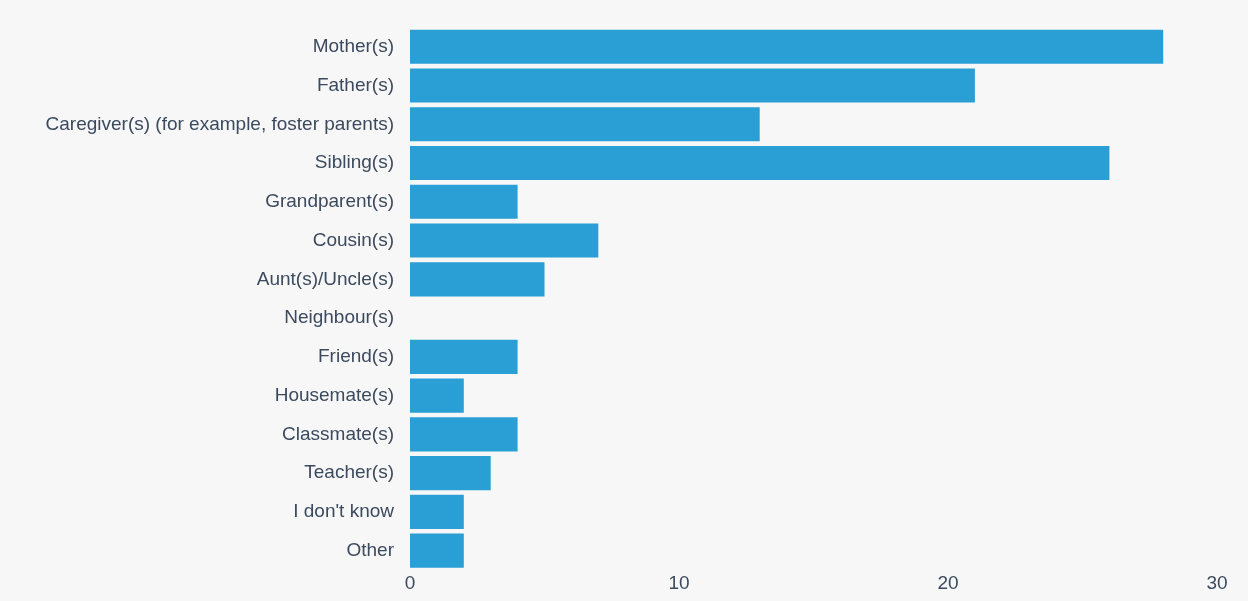 This screenshot has width=1248, height=601. What do you see at coordinates (353, 46) in the screenshot?
I see `y-tick-label: Mother(s)` at bounding box center [353, 46].